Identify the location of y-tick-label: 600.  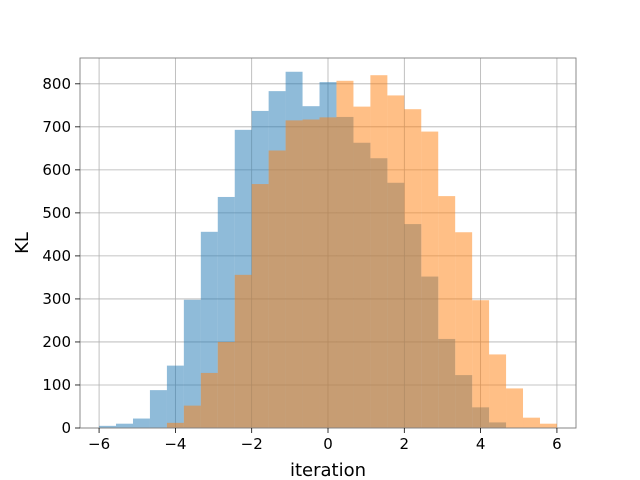
(56, 170).